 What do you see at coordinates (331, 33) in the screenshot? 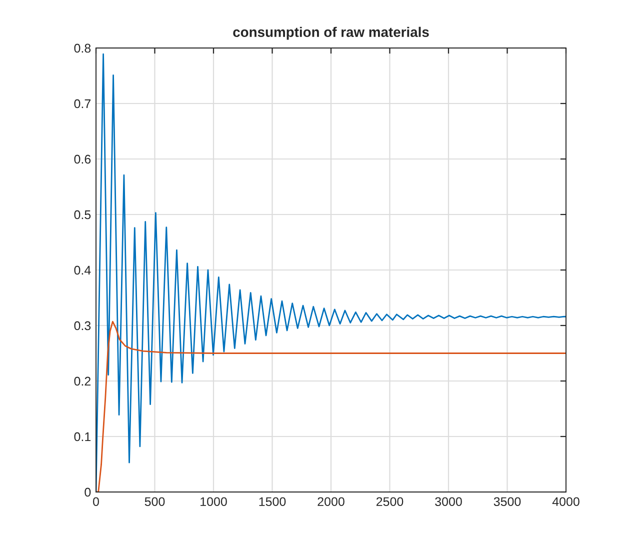
I see `chart-title: consumption of raw materials` at bounding box center [331, 33].